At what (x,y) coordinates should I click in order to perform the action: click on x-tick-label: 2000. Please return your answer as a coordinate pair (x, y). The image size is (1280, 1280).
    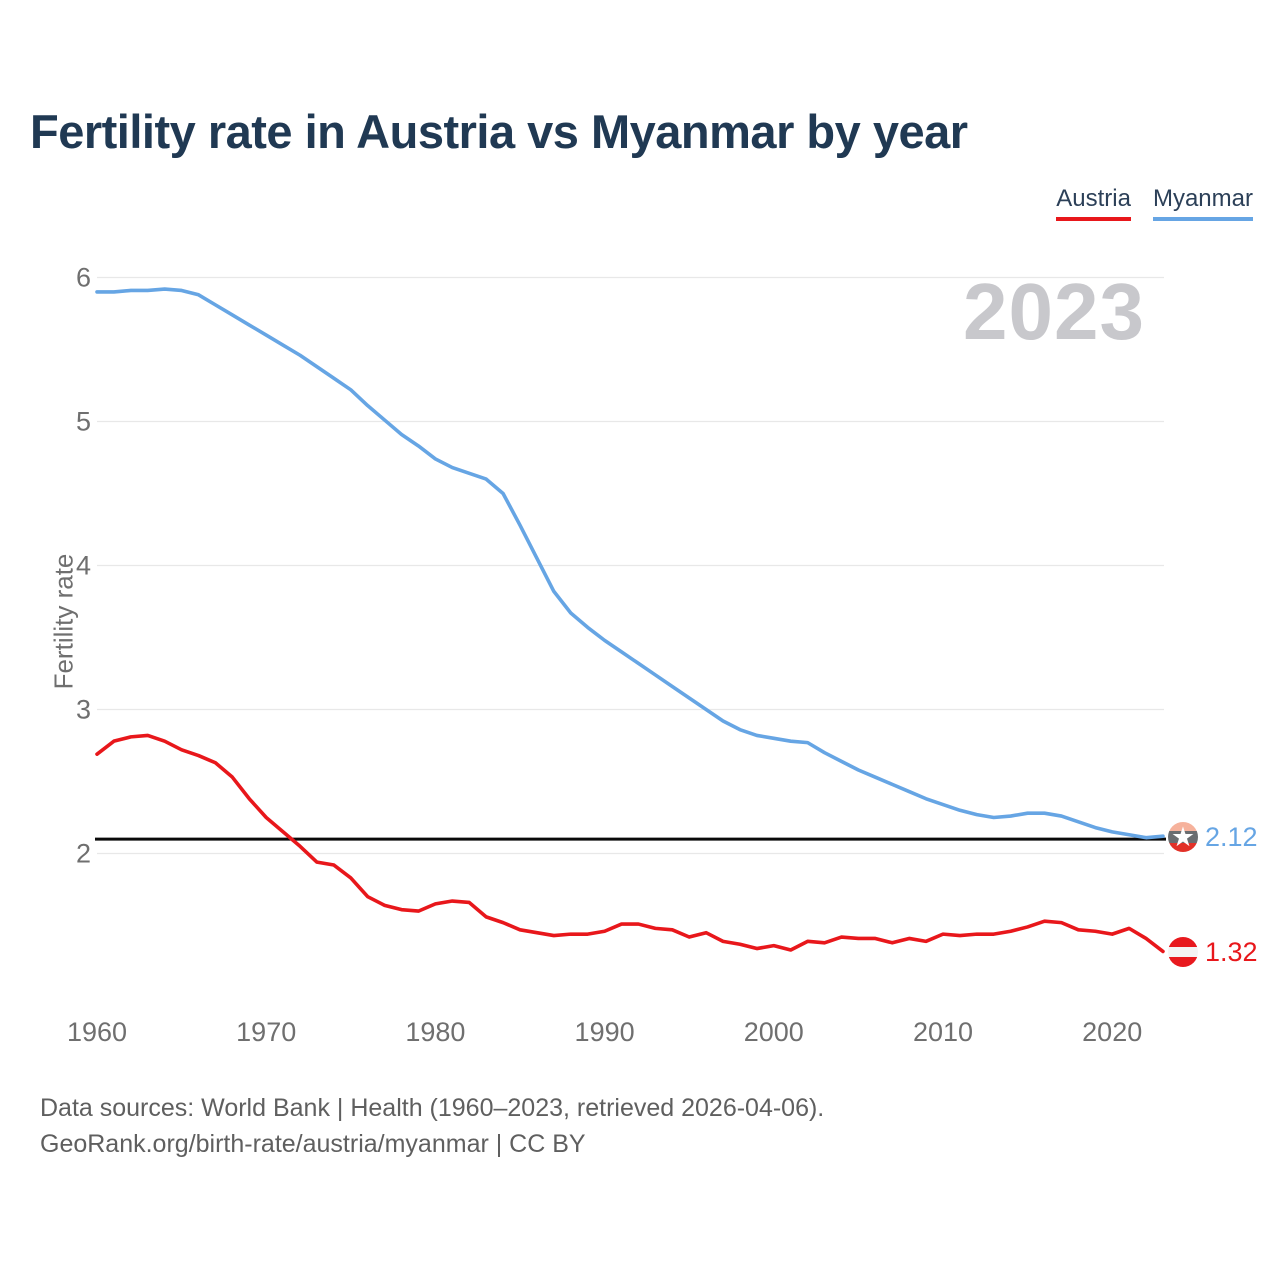
    Looking at the image, I should click on (774, 1032).